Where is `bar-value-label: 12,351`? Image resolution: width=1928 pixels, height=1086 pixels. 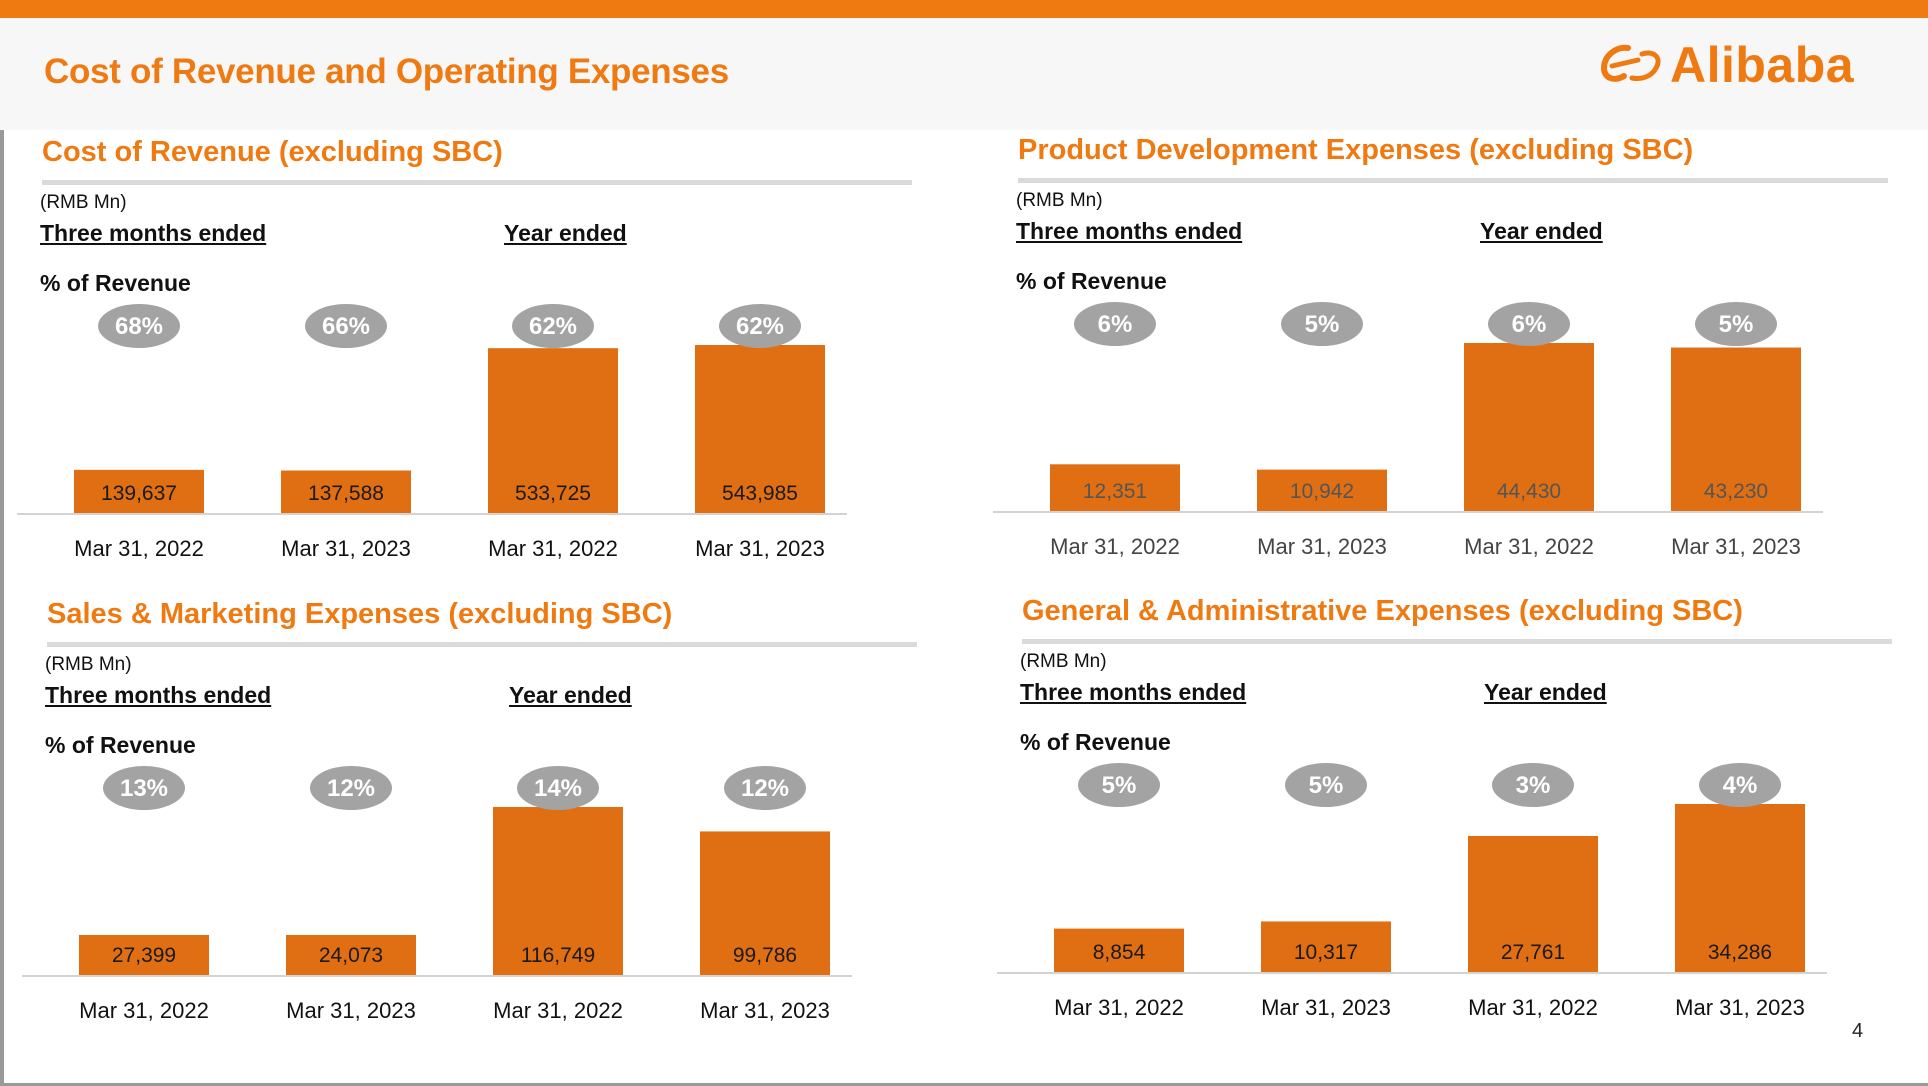 bar-value-label: 12,351 is located at coordinates (1115, 491).